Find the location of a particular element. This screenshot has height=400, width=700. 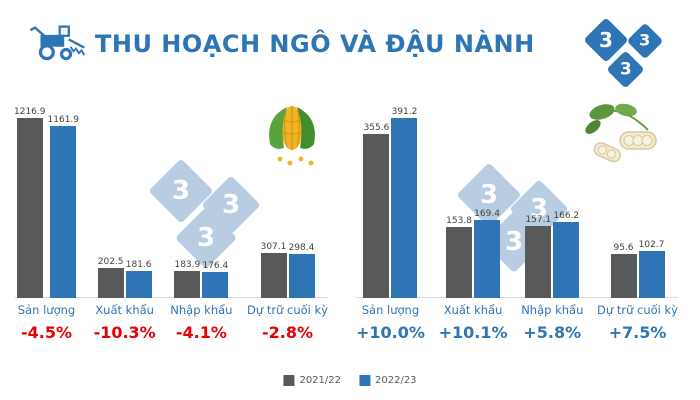

bar-group: 1216.9 1161.9 Sản lượng -4.5% is located at coordinates (46, 223).